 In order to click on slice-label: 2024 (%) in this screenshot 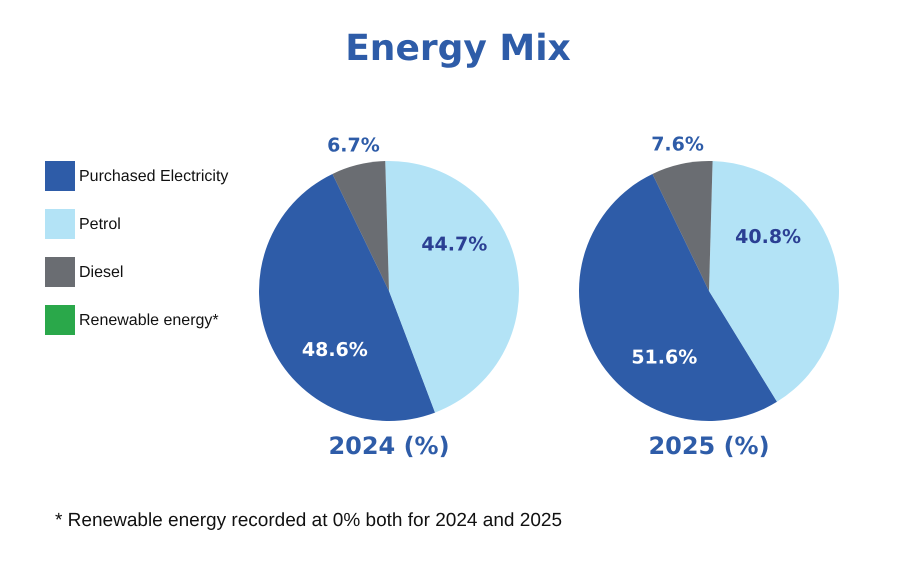, I will do `click(389, 446)`.